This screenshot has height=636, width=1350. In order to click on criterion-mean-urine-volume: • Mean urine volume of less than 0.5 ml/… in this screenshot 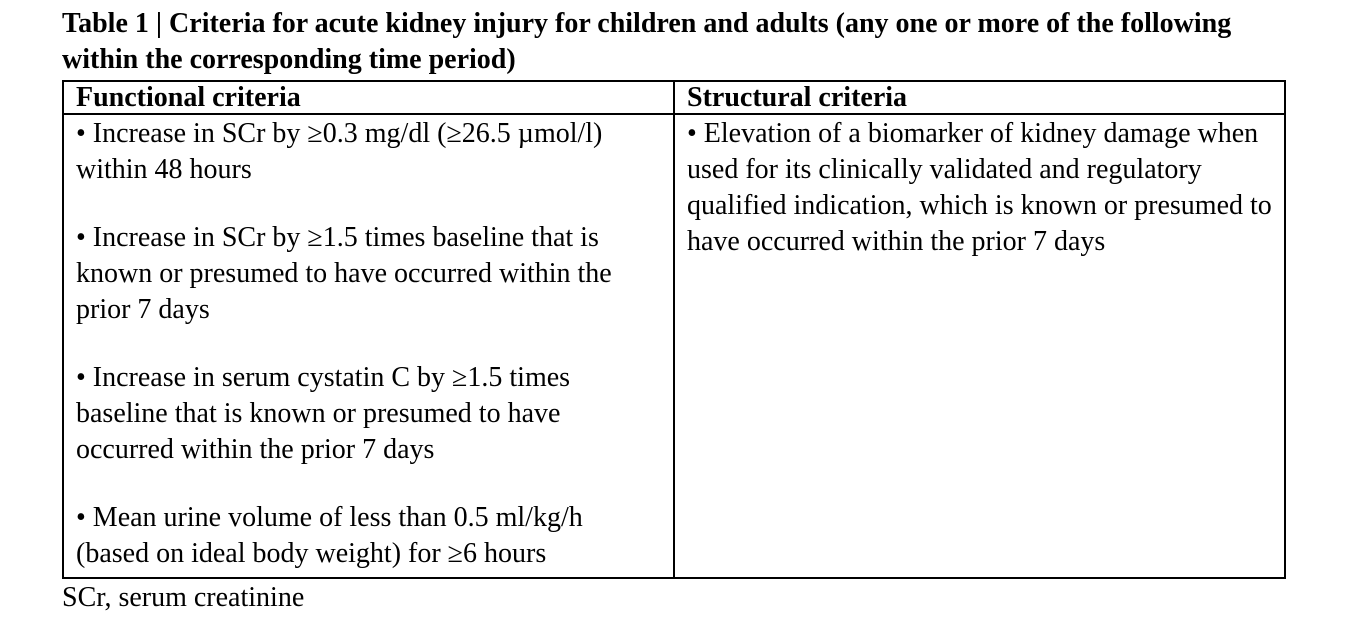, I will do `click(329, 535)`.